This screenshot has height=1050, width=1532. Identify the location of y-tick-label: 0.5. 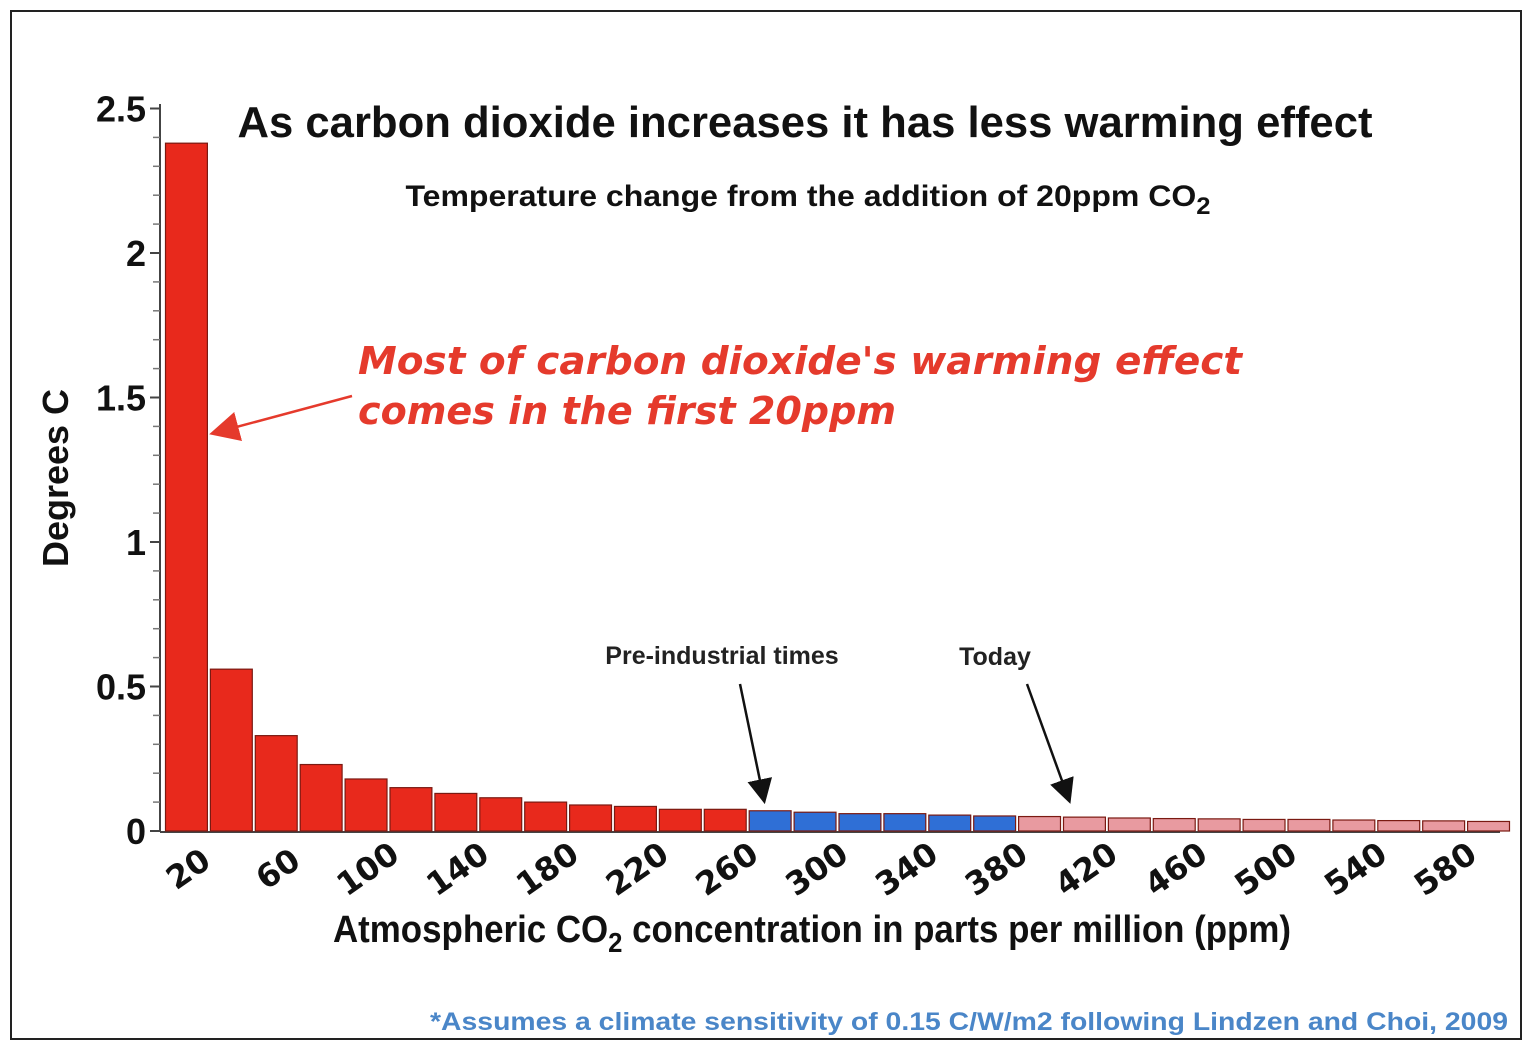
(121, 687).